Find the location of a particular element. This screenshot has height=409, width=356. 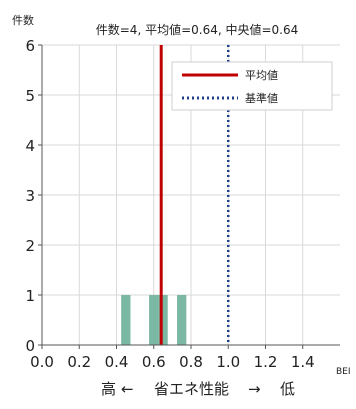

x-tick-label: 0.0 is located at coordinates (42, 362).